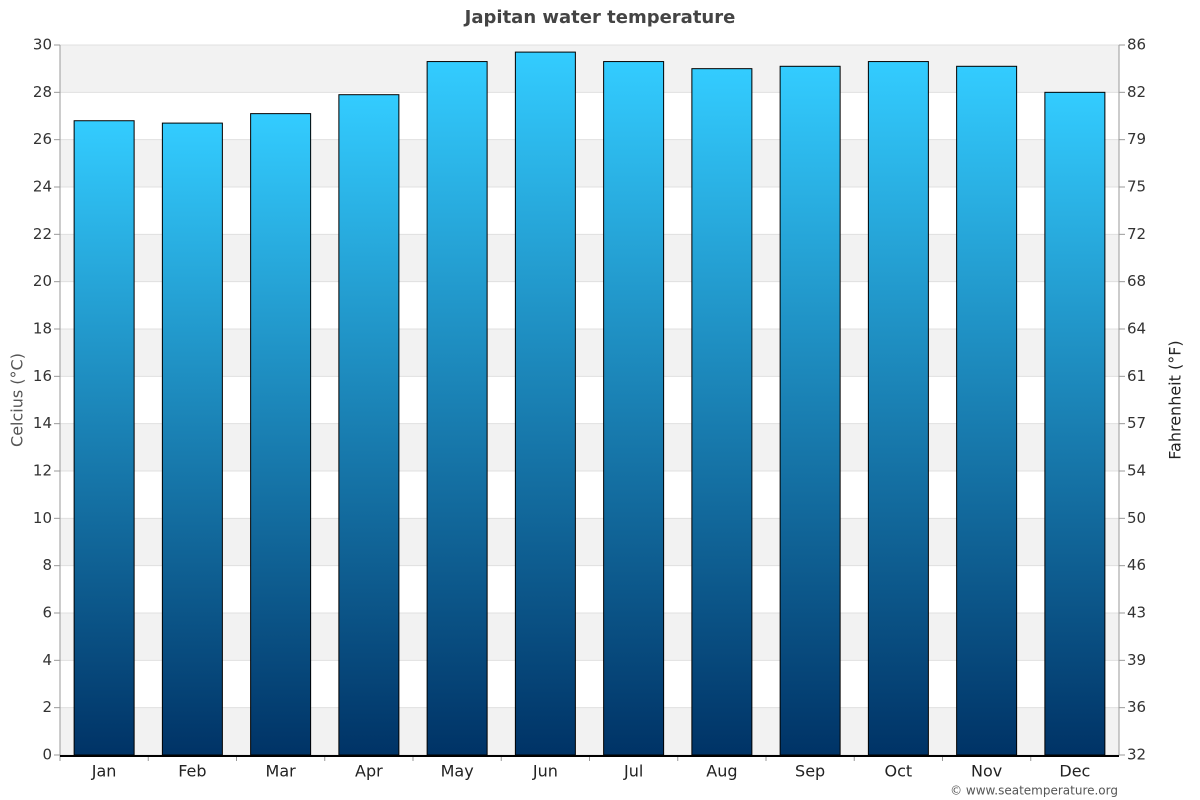 Image resolution: width=1200 pixels, height=800 pixels. What do you see at coordinates (42, 329) in the screenshot?
I see `y-tick-label: 18` at bounding box center [42, 329].